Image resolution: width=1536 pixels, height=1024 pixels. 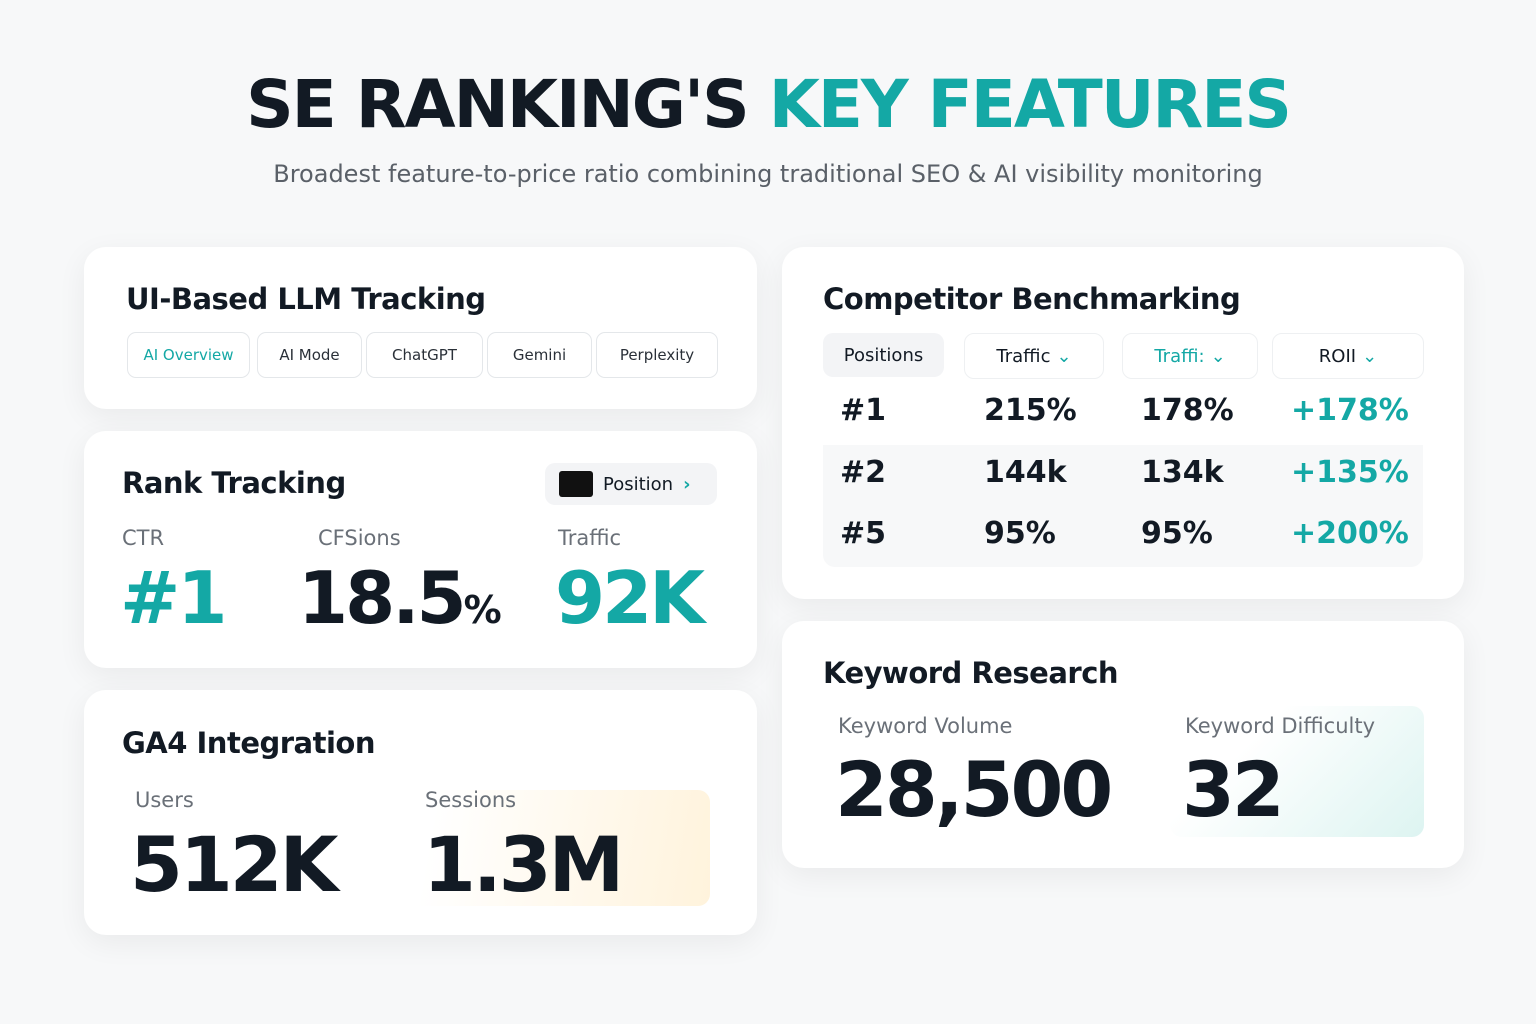 What do you see at coordinates (1123, 506) in the screenshot?
I see `table-band` at bounding box center [1123, 506].